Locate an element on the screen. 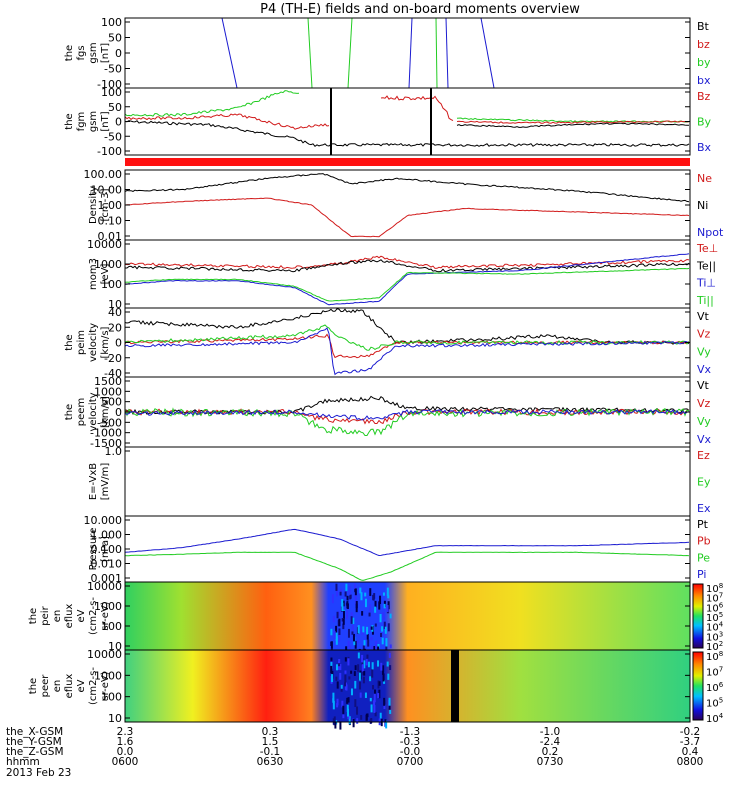  data-gap-bar is located at coordinates (407, 162).